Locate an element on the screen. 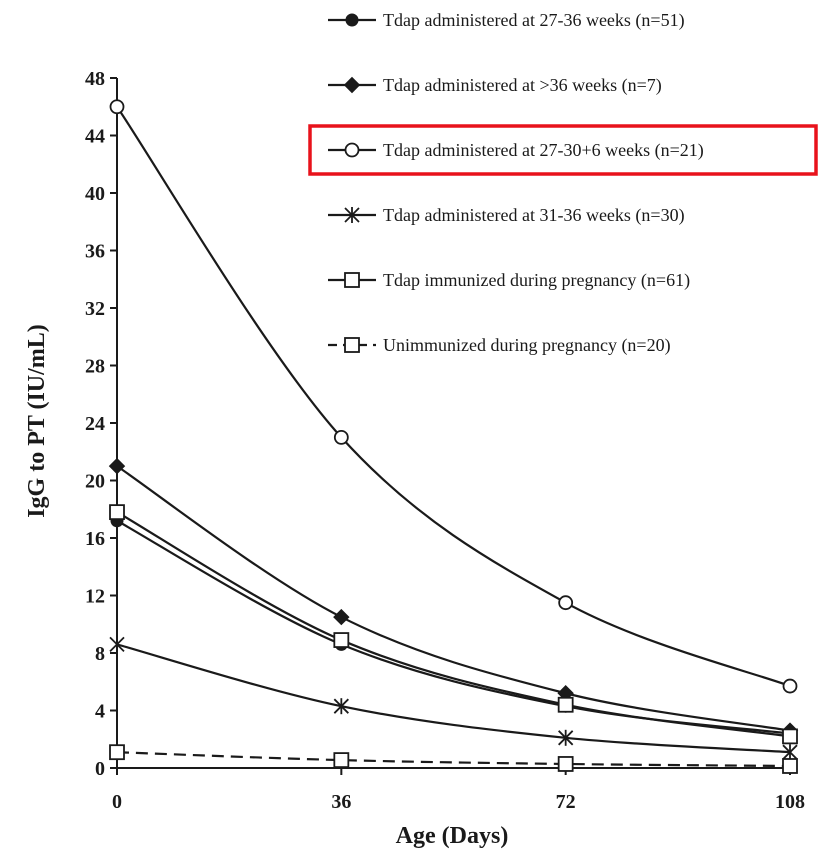  y-tick-label: 20 is located at coordinates (95, 482).